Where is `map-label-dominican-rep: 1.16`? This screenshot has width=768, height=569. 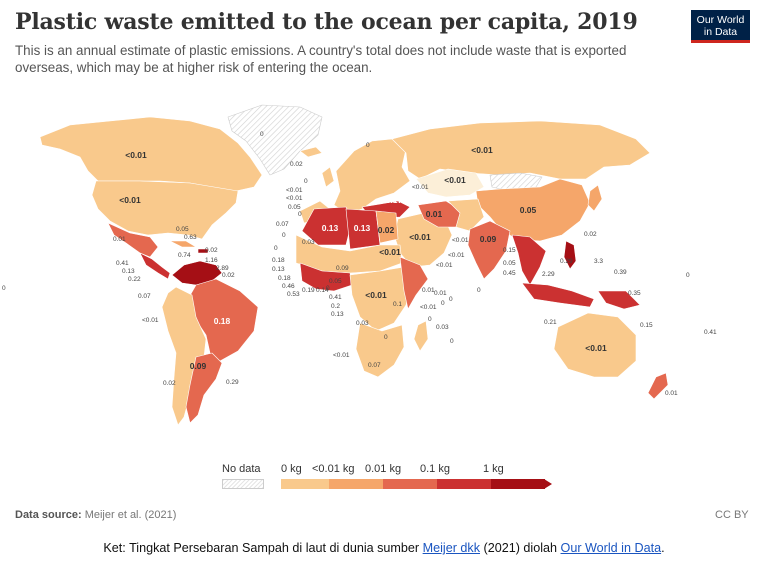 map-label-dominican-rep: 1.16 is located at coordinates (211, 260).